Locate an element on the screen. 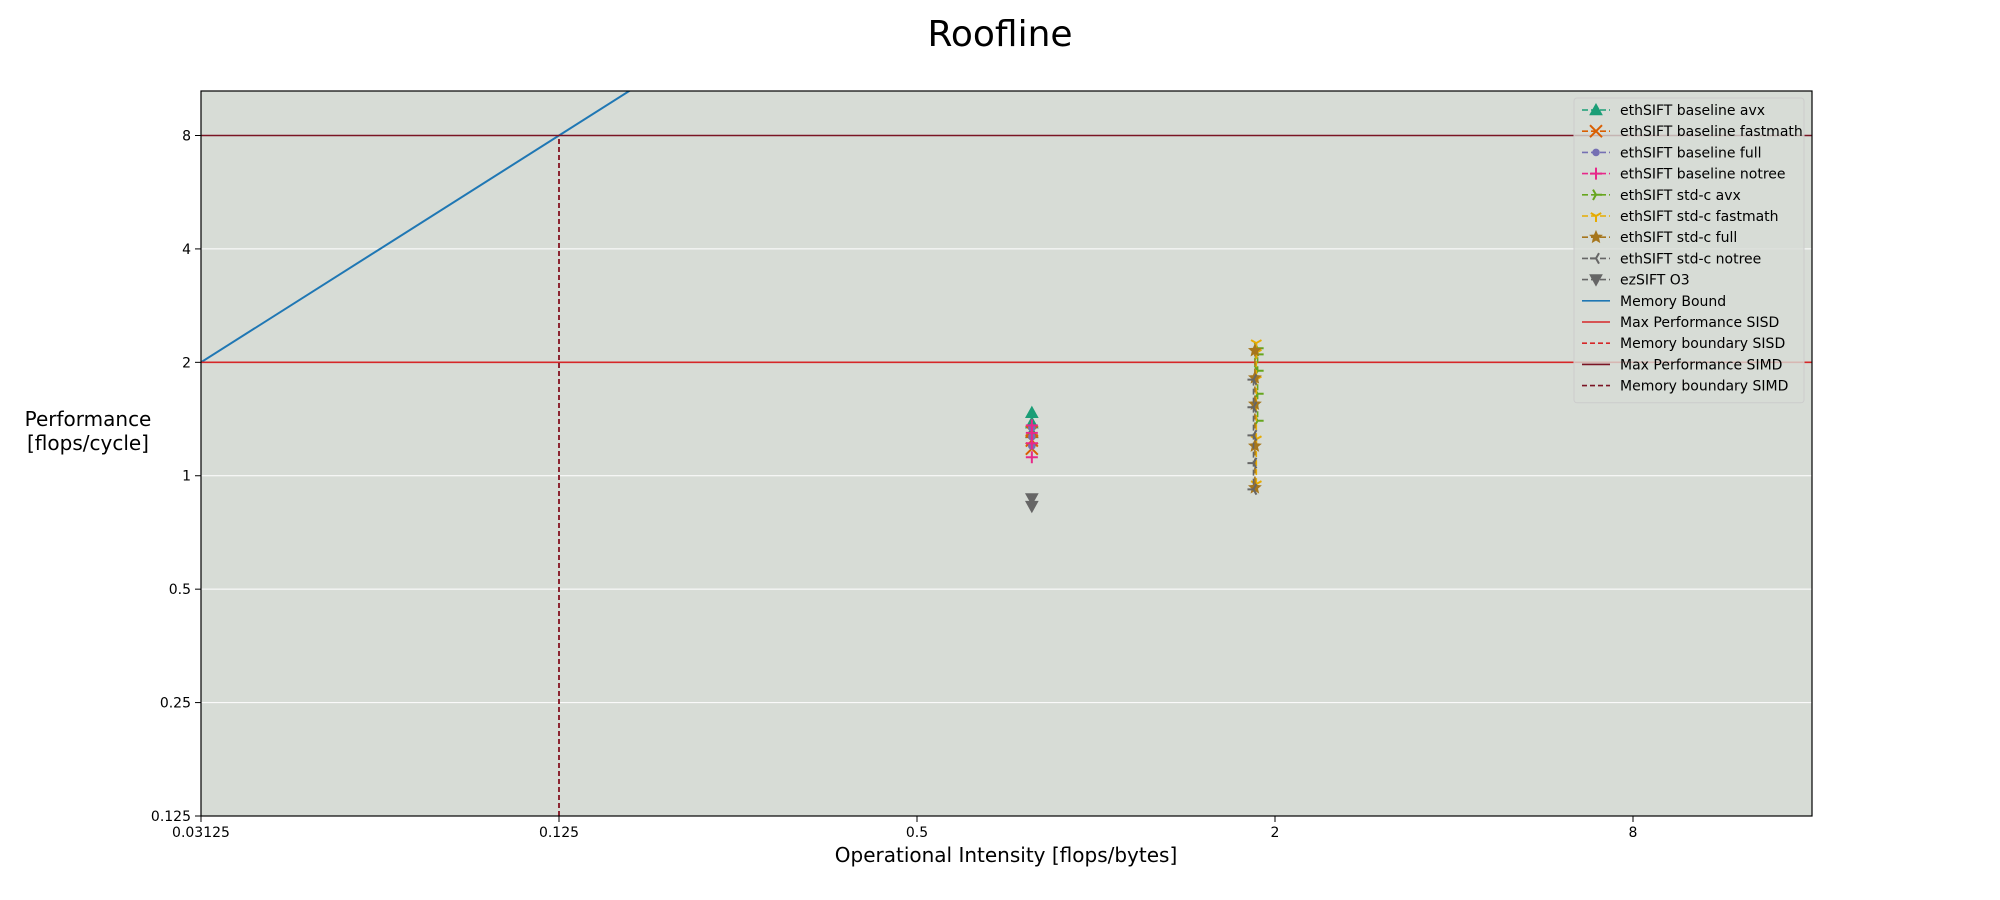 The width and height of the screenshot is (2000, 900). legend-label-3: ethSIFT baseline notree is located at coordinates (1703, 175).